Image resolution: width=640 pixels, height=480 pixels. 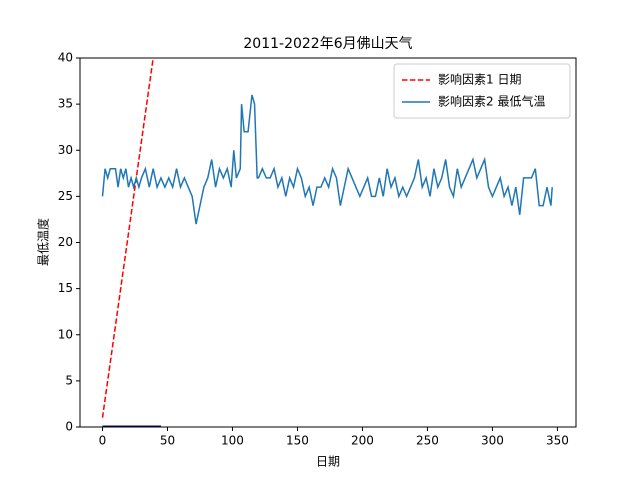 I want to click on y-tick-label: 15, so click(x=65, y=288).